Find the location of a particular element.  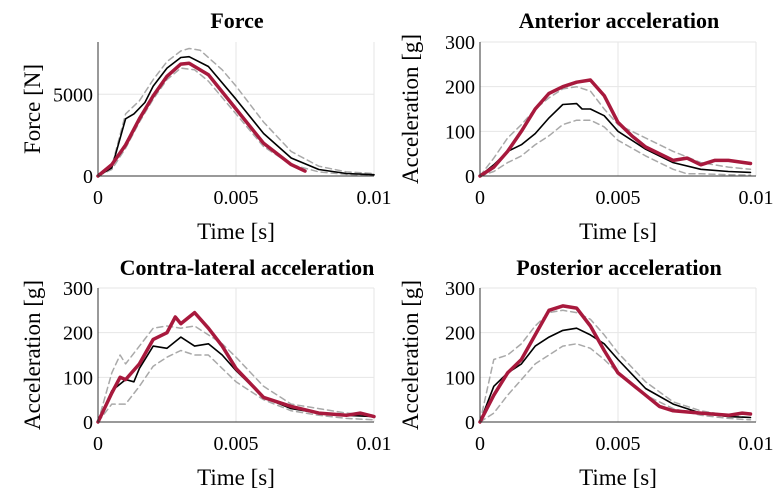

y-tick-label: 5000 is located at coordinates (73, 95).